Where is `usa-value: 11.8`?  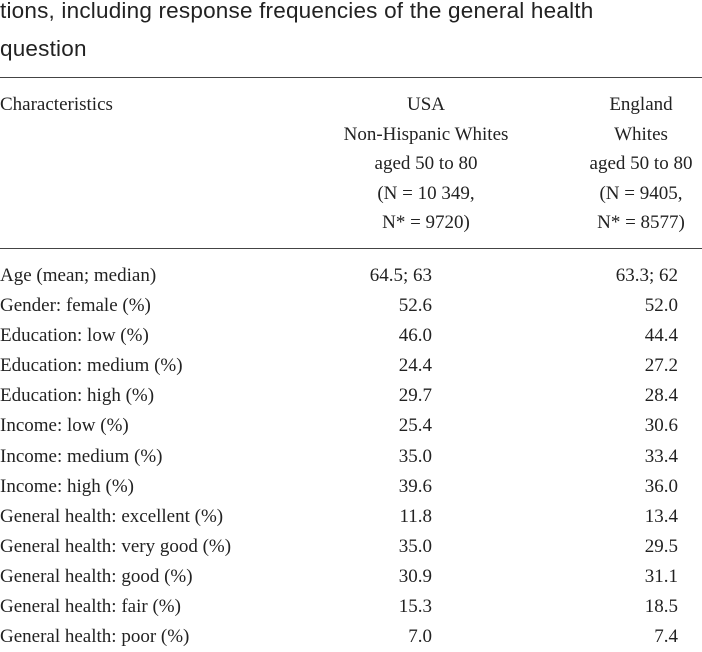 usa-value: 11.8 is located at coordinates (415, 516).